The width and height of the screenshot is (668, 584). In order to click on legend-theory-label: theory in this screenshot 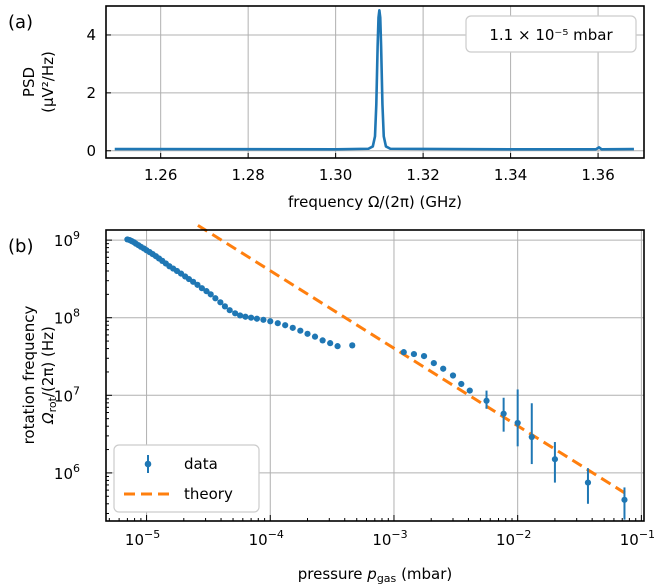, I will do `click(208, 494)`.